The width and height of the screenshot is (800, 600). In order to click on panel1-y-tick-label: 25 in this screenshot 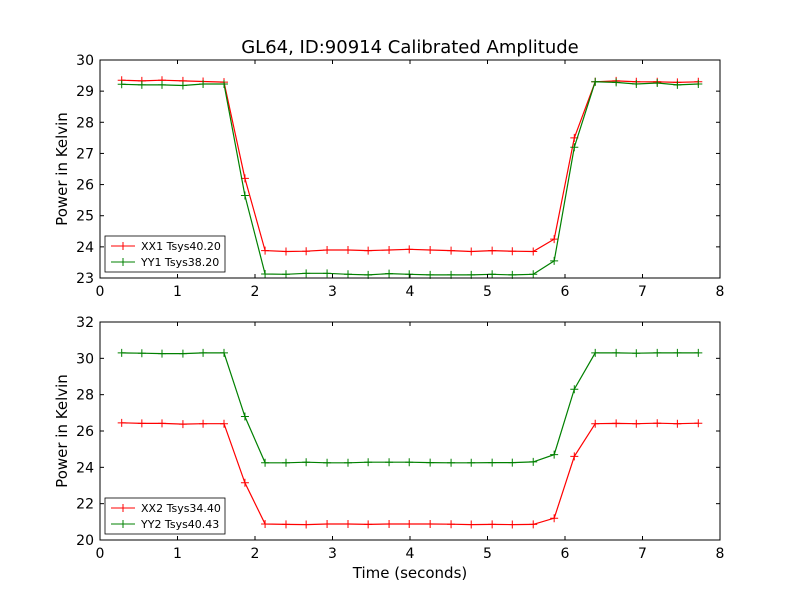, I will do `click(85, 217)`.